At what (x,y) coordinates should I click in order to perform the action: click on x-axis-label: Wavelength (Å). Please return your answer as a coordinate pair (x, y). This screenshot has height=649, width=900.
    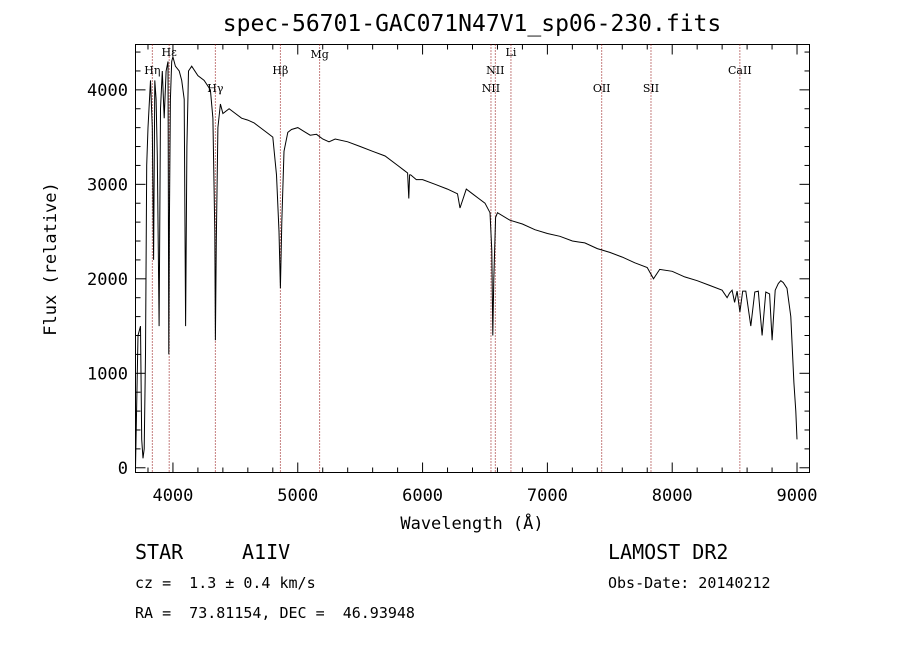
    Looking at the image, I should click on (471, 523).